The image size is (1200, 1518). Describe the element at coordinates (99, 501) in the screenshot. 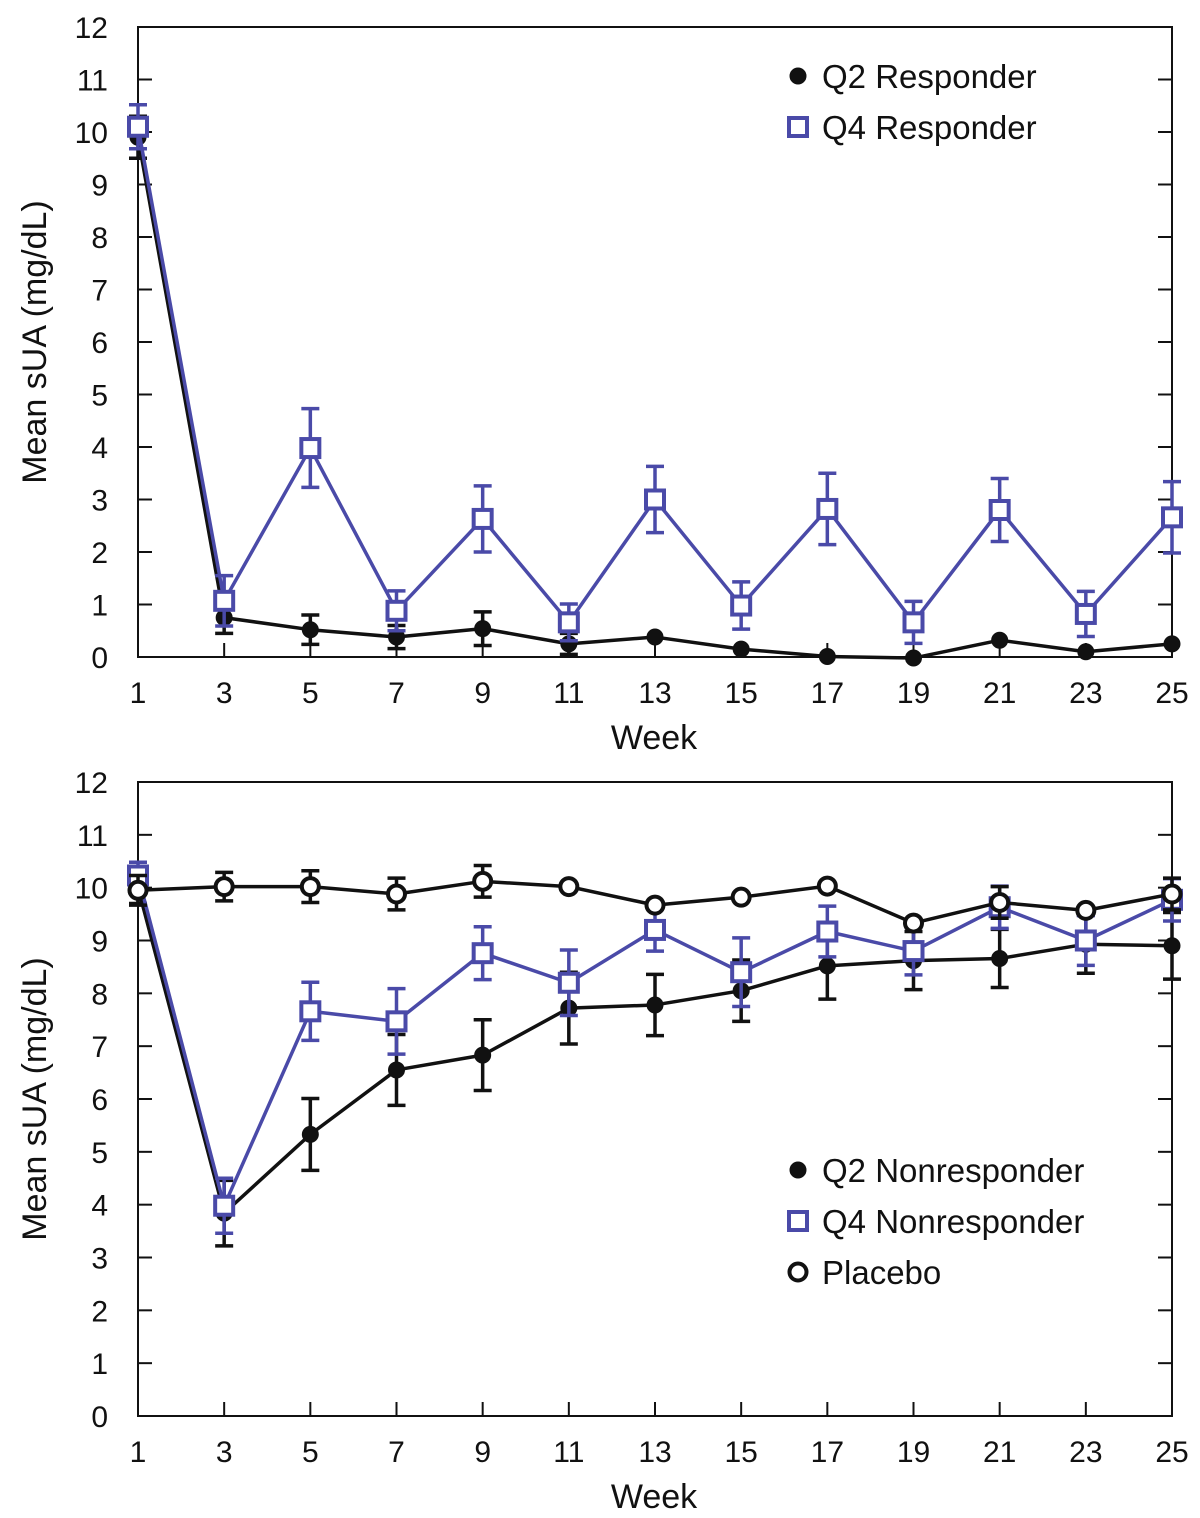

I see `y-tick-label: 3` at that location.